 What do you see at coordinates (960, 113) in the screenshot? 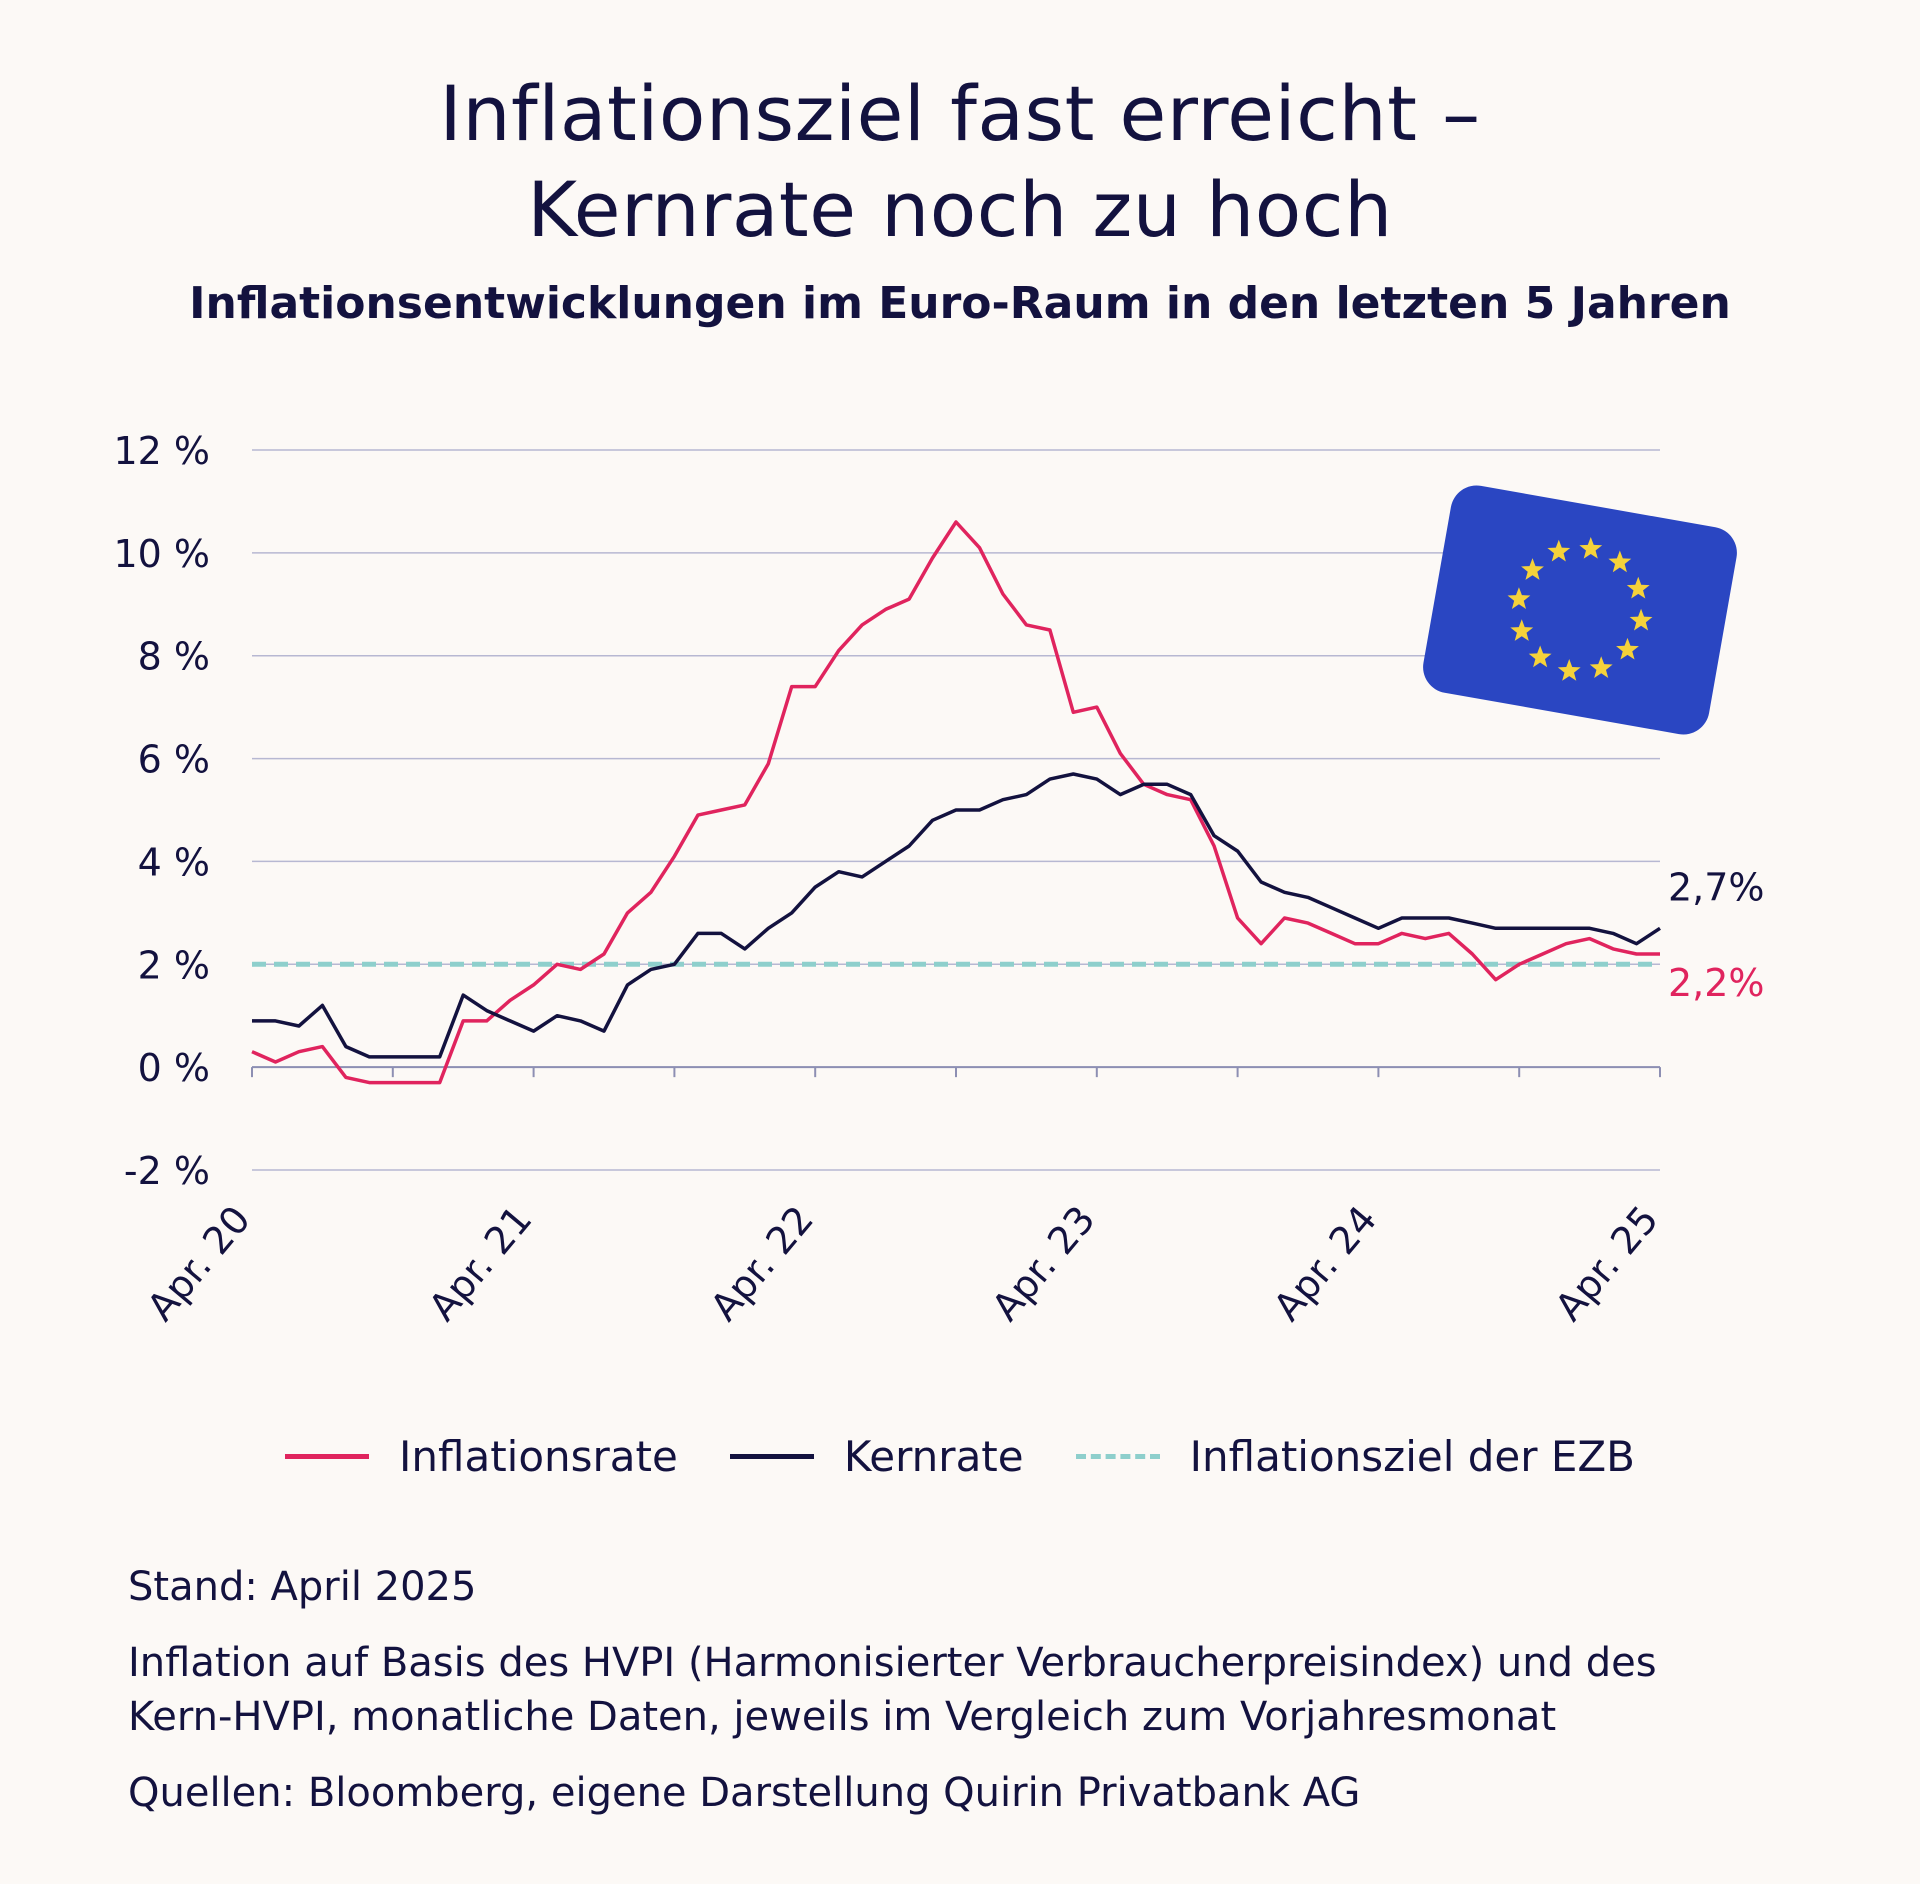
I see `title-line-1: Inflationsziel fast erreicht –` at bounding box center [960, 113].